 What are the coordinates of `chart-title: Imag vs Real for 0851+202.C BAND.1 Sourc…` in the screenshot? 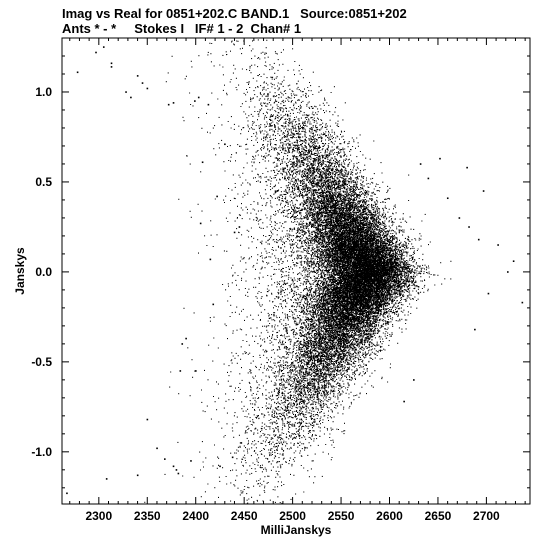 It's located at (234, 13).